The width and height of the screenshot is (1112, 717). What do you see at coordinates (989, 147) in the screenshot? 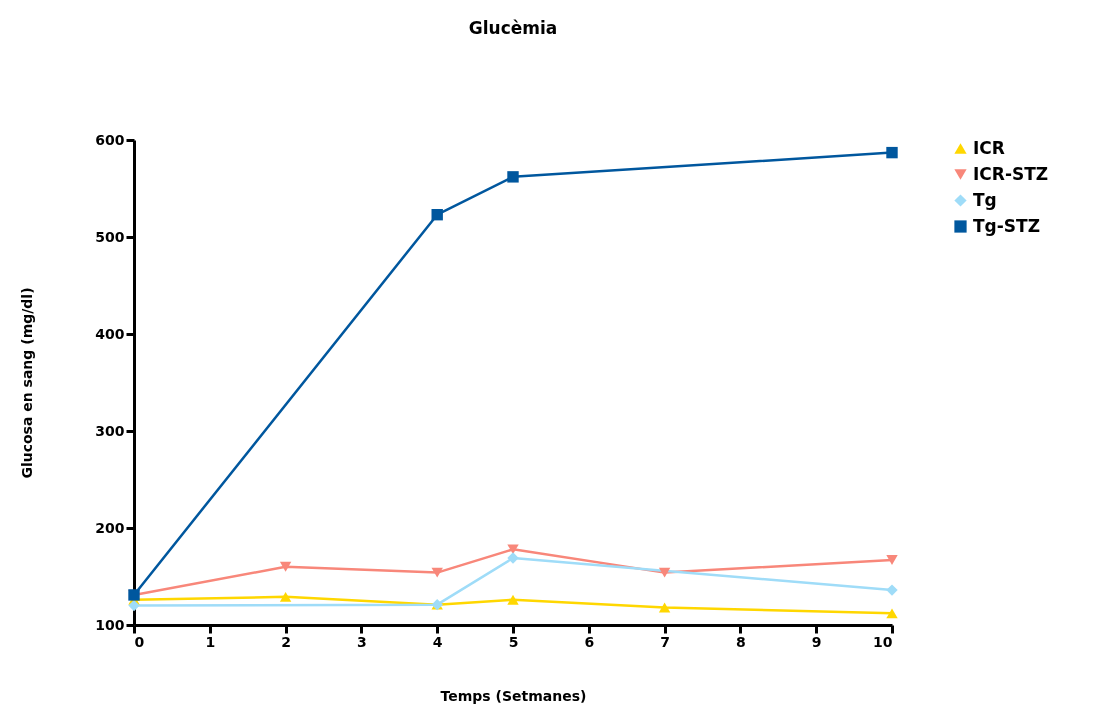
I see `legend-label: ICR` at bounding box center [989, 147].